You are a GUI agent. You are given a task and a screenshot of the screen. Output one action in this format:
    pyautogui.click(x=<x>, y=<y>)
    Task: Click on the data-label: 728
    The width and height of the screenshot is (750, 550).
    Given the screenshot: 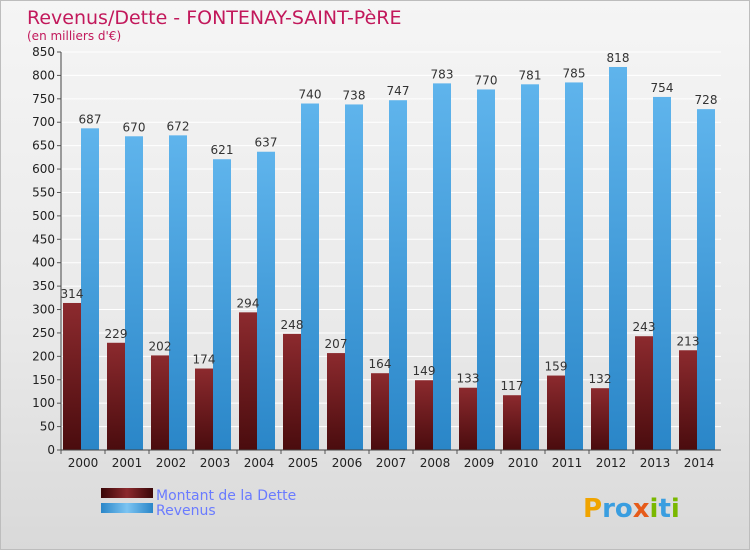 What is the action you would take?
    pyautogui.click(x=706, y=100)
    